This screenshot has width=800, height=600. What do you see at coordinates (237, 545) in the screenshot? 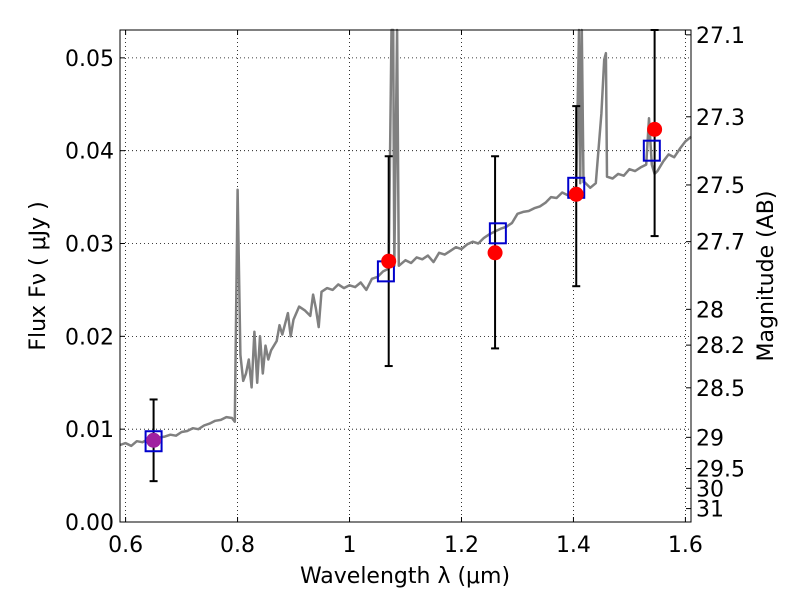
I see `x-tick-label: 0.8` at bounding box center [237, 545].